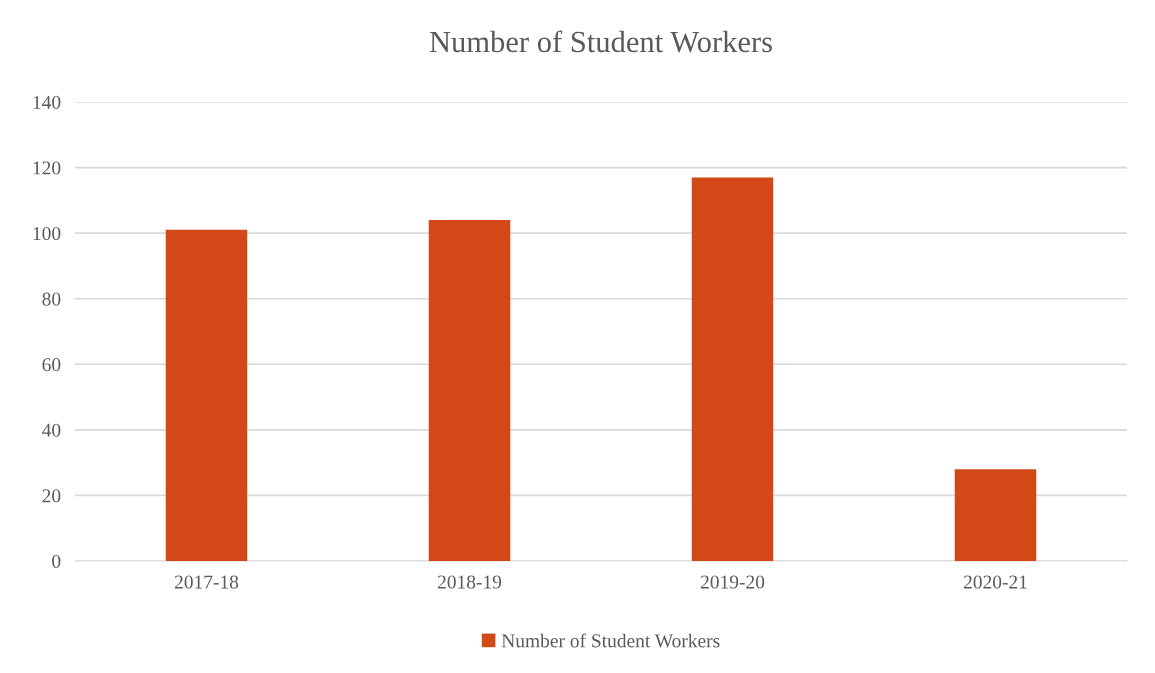 The width and height of the screenshot is (1155, 673). Describe the element at coordinates (47, 168) in the screenshot. I see `y-tick-label: 120` at that location.